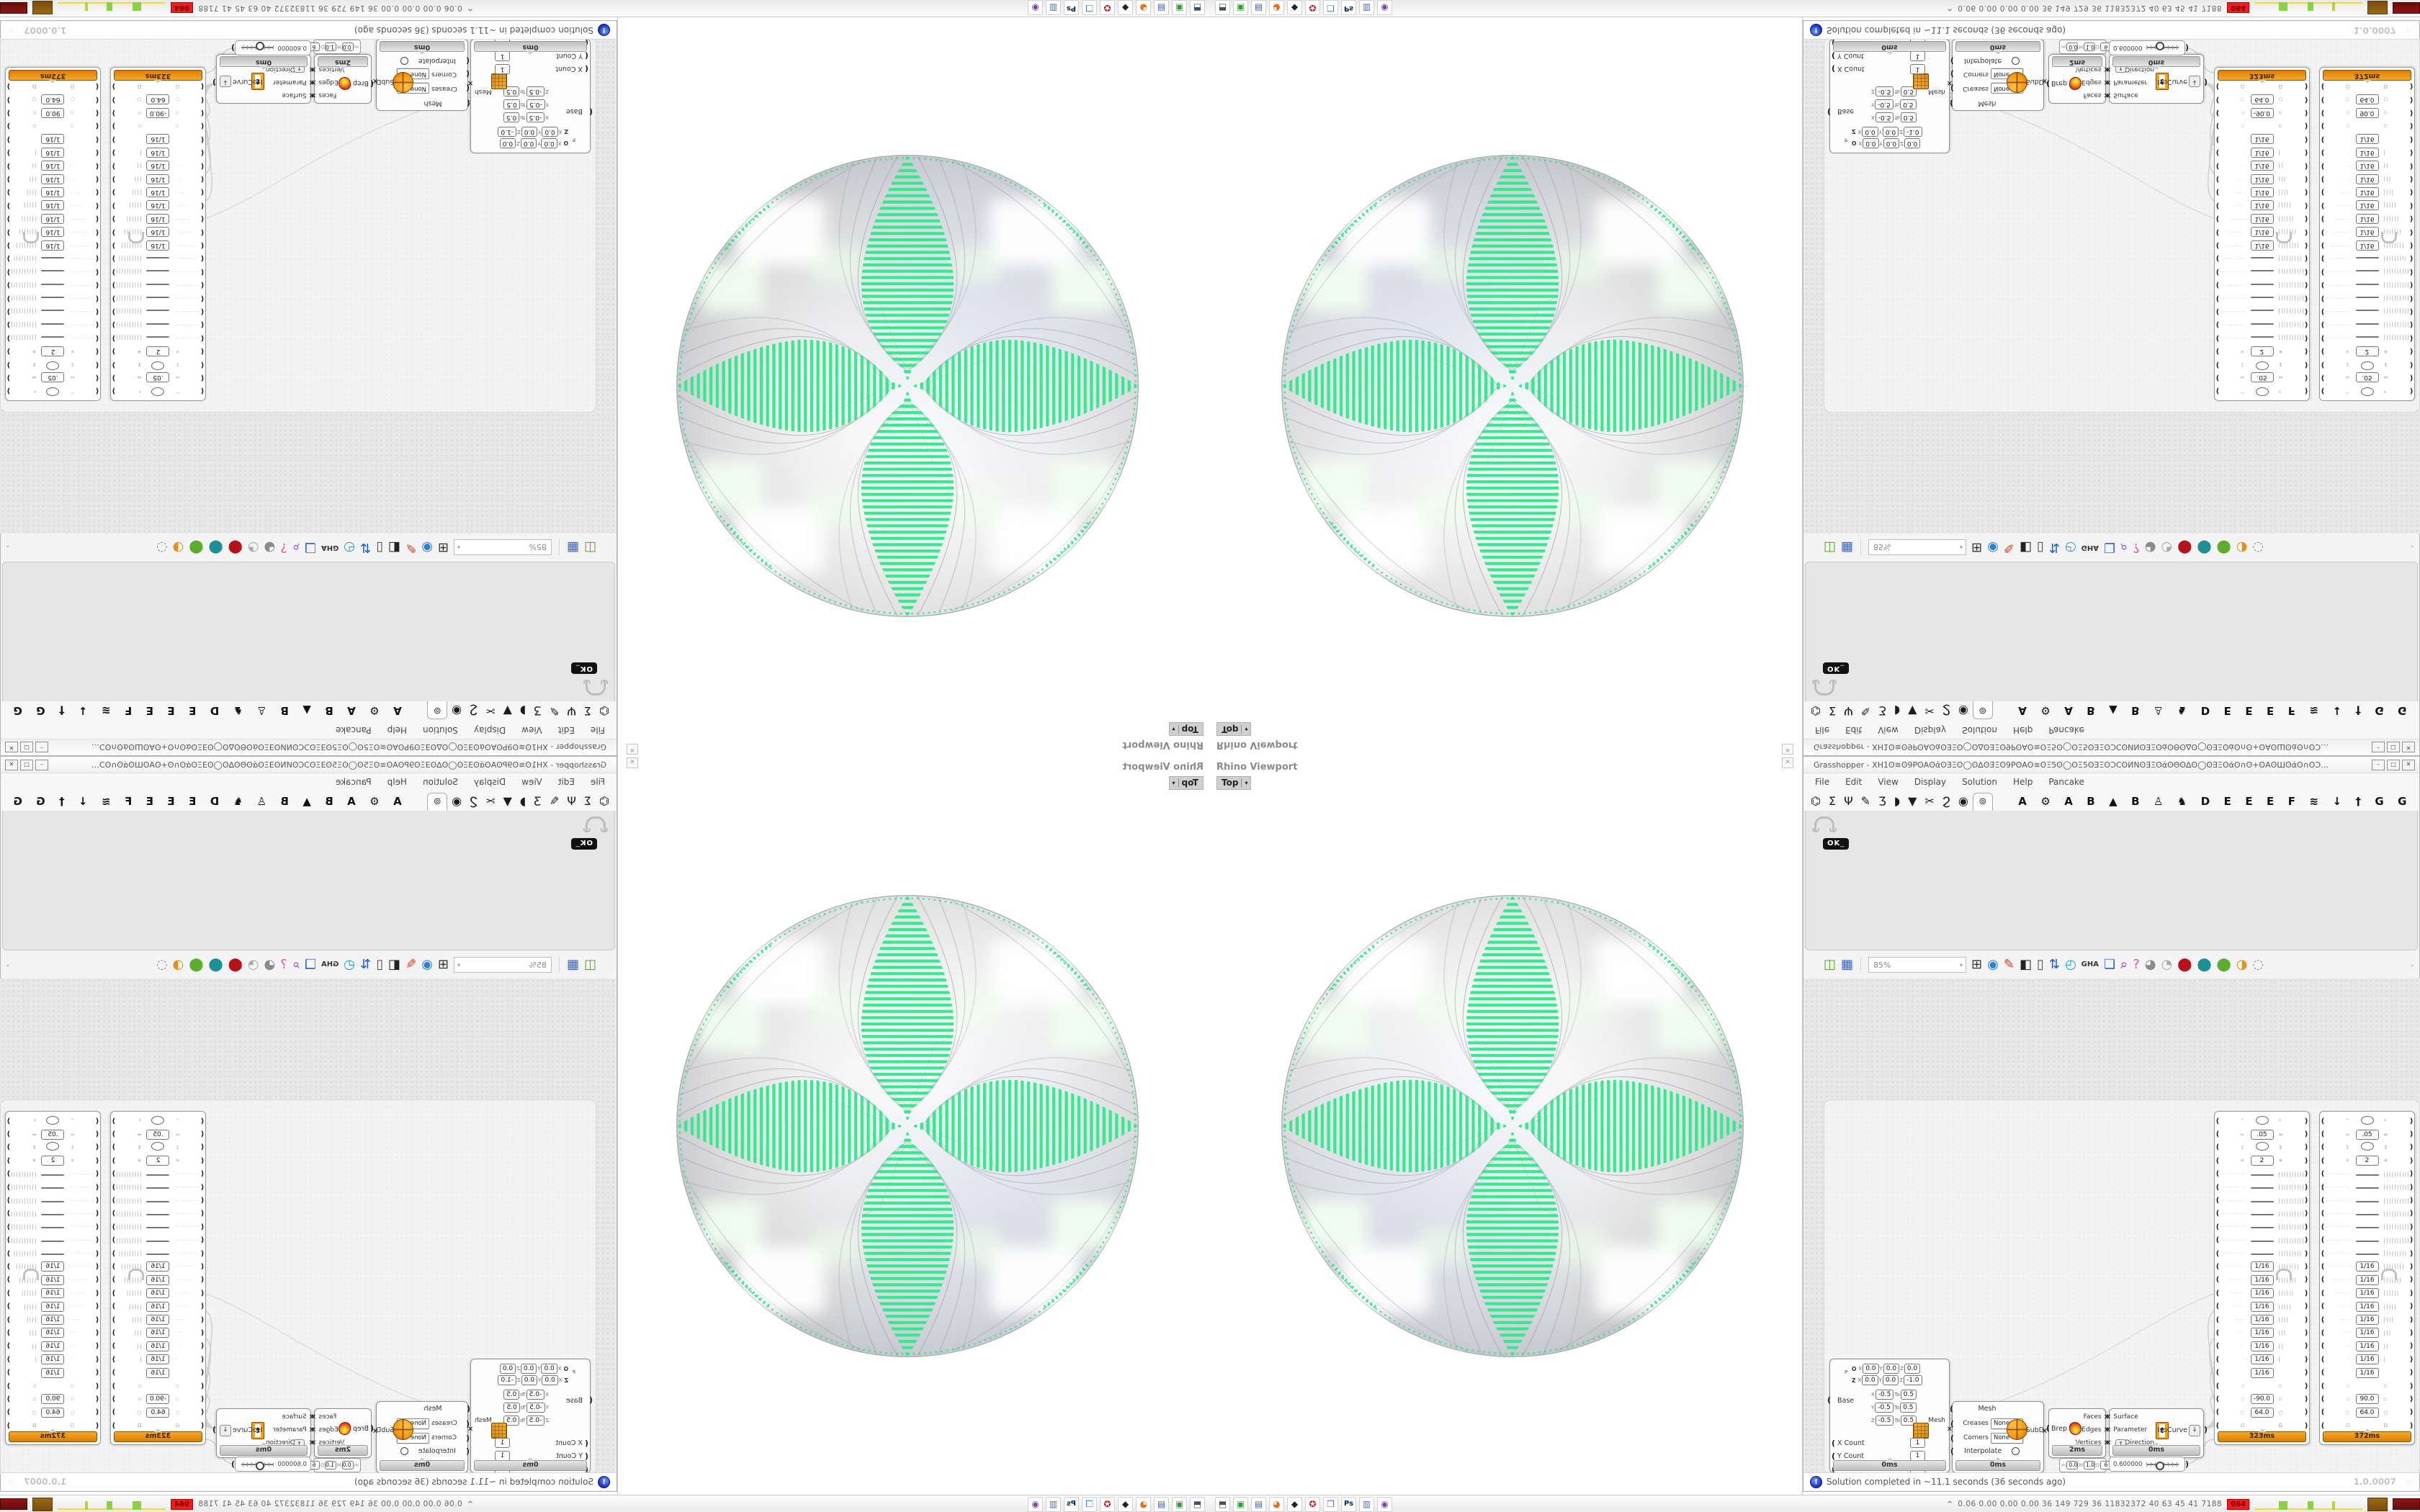 This screenshot has width=2420, height=1512. What do you see at coordinates (347, 1465) in the screenshot?
I see `setting-value: 0.0` at bounding box center [347, 1465].